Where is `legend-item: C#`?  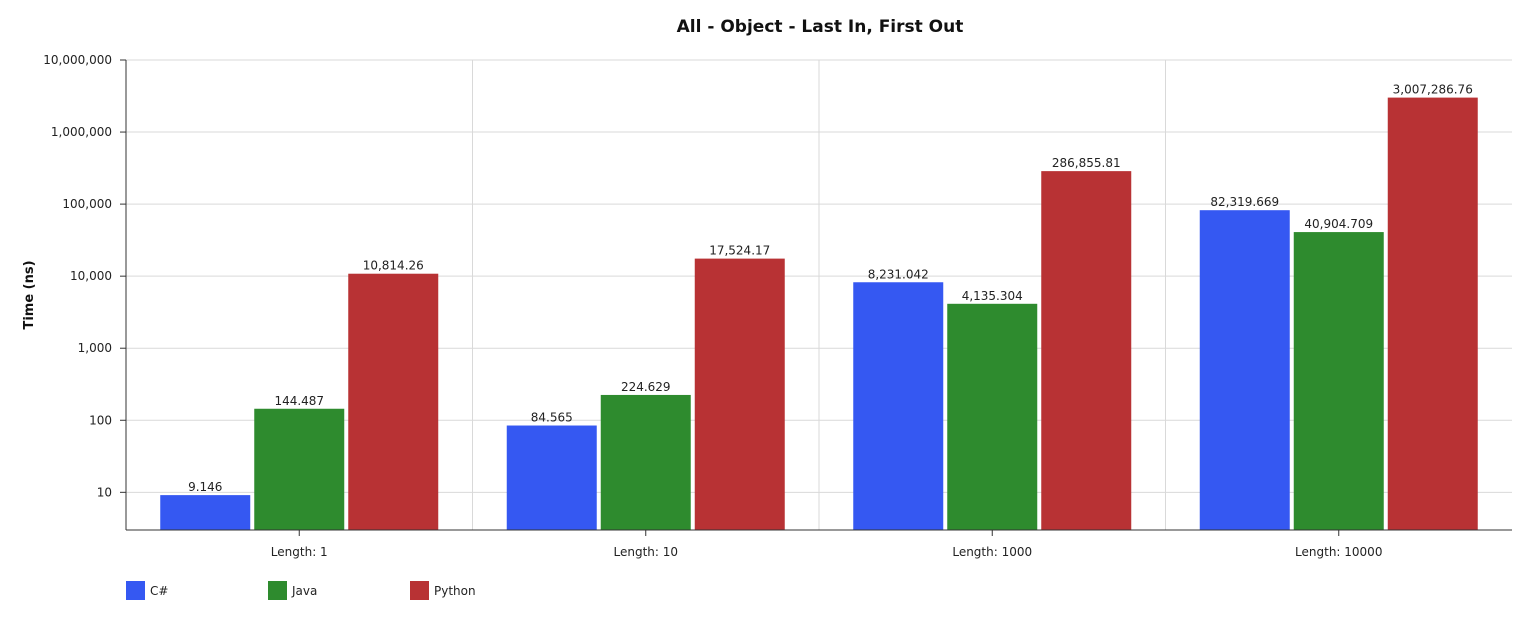
legend-item: C# is located at coordinates (197, 590).